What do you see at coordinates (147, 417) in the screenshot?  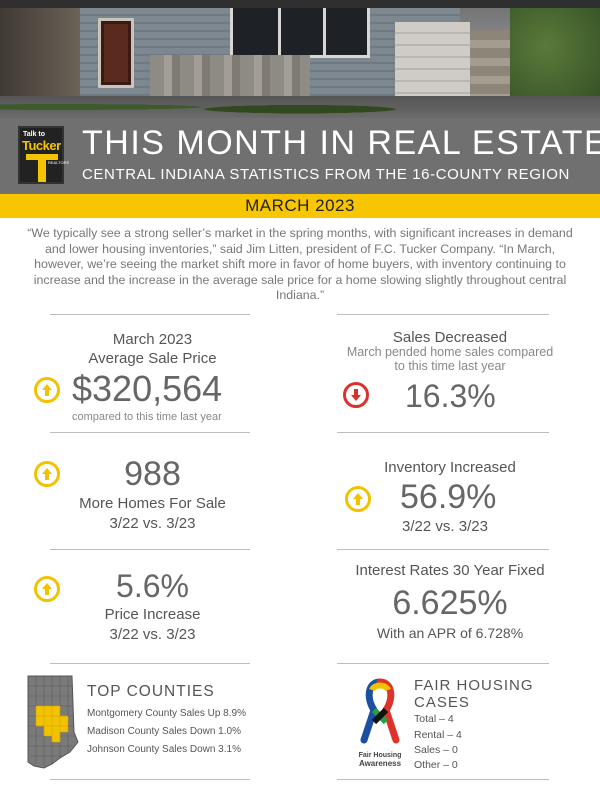 I see `avg-price-note: compared to this time last year` at bounding box center [147, 417].